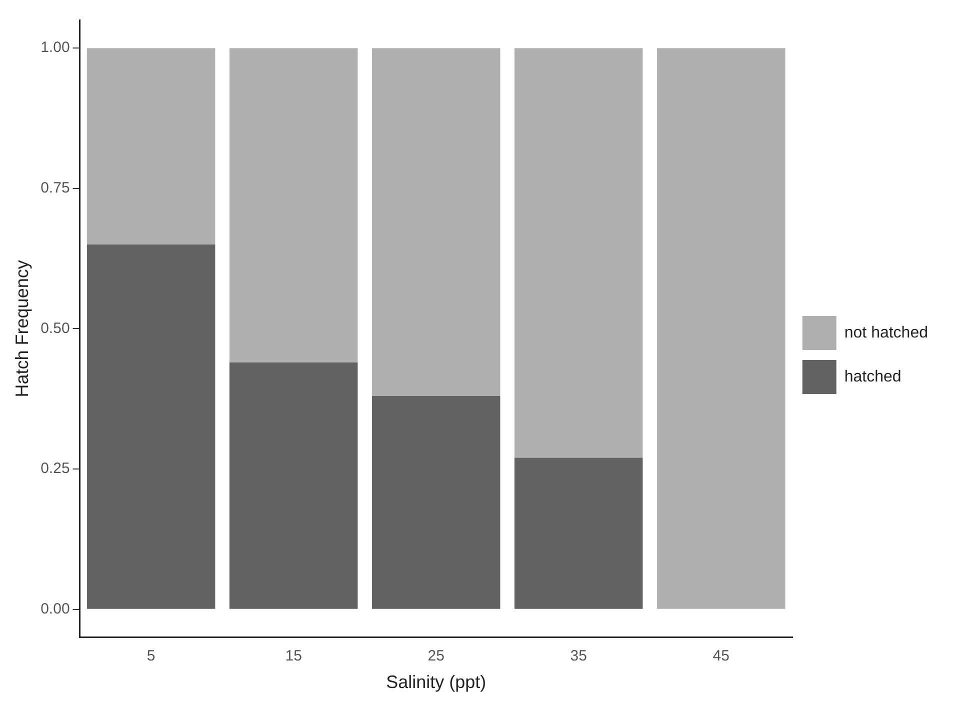  I want to click on y-tick-label: 0.50, so click(55, 328).